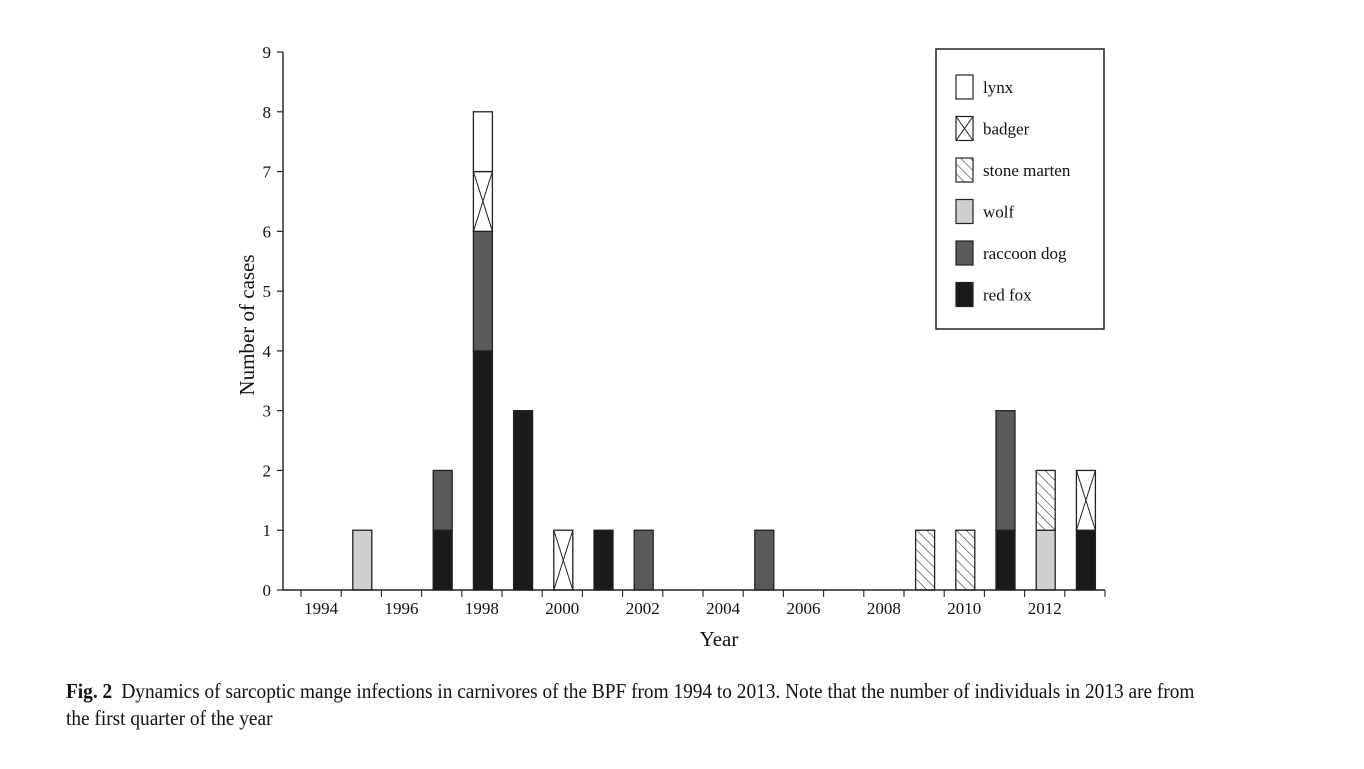 Image resolution: width=1364 pixels, height=769 pixels. Describe the element at coordinates (247, 324) in the screenshot. I see `y-axis-title: Number of cases` at that location.